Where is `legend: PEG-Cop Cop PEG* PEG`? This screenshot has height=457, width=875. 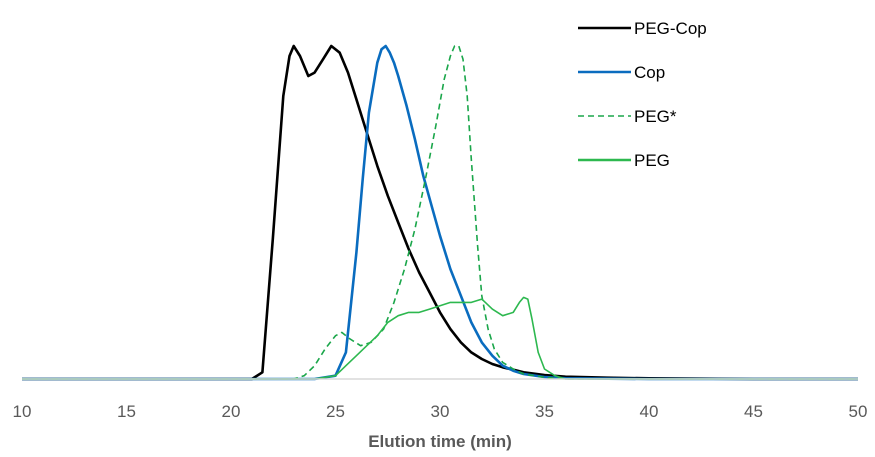
legend: PEG-Cop Cop PEG* PEG is located at coordinates (642, 94).